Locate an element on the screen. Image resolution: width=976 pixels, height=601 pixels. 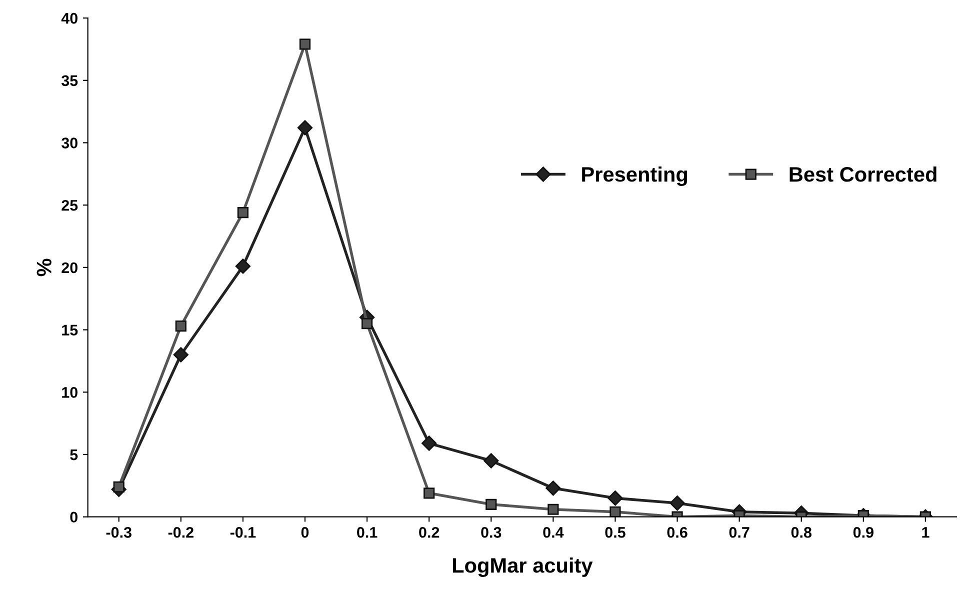
x-tick-label: 0.6 is located at coordinates (677, 532).